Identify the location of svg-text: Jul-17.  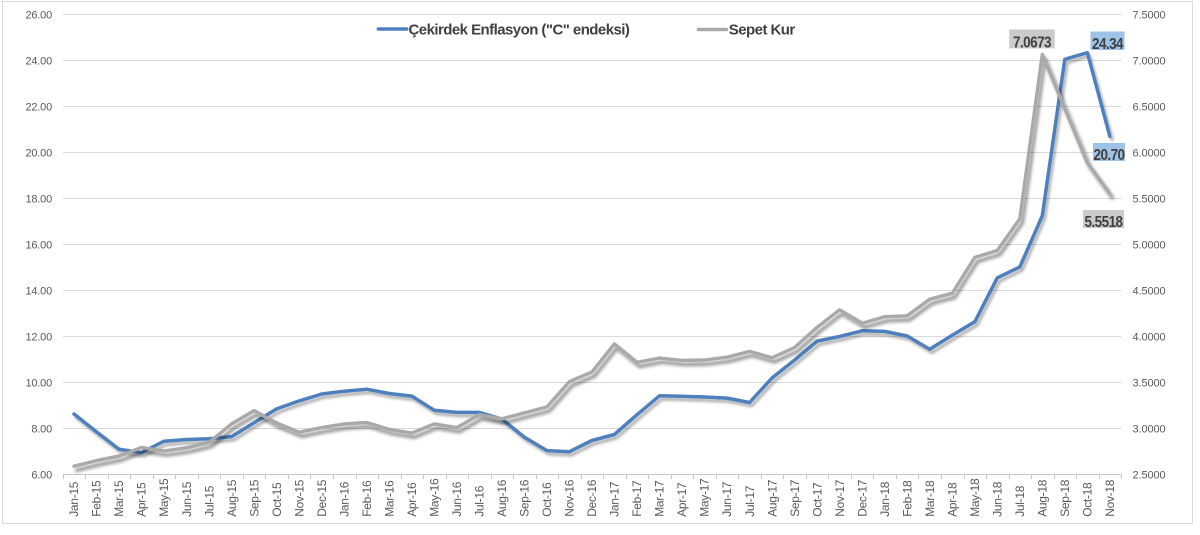
(750, 501).